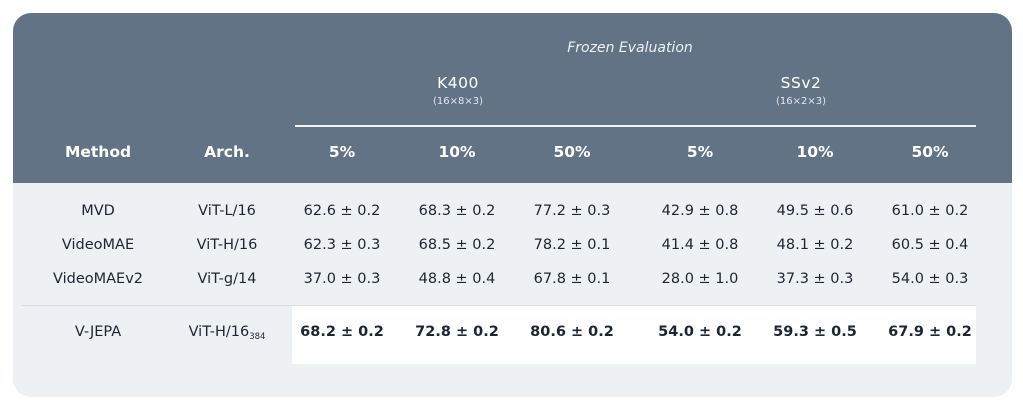  I want to click on group-k400-label: K400, so click(458, 83).